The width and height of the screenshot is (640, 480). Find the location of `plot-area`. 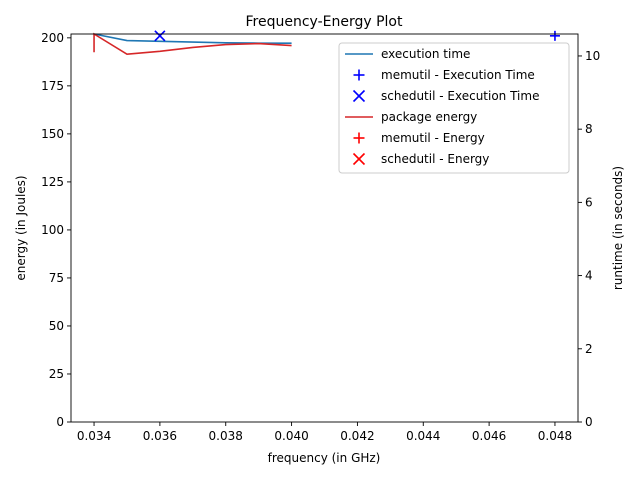

plot-area is located at coordinates (326, 42).